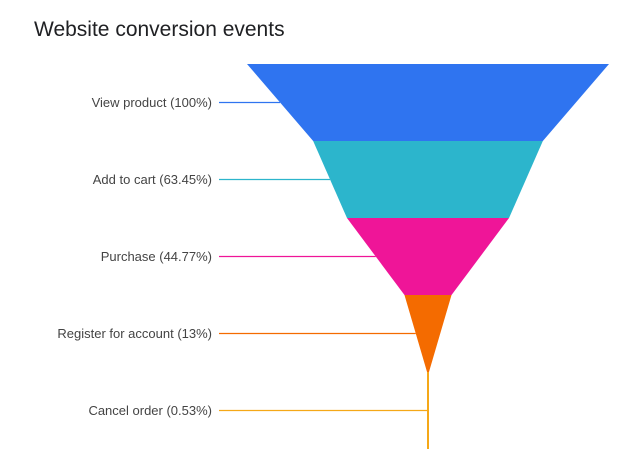  Describe the element at coordinates (152, 102) in the screenshot. I see `stage-label: View product (100%)` at that location.